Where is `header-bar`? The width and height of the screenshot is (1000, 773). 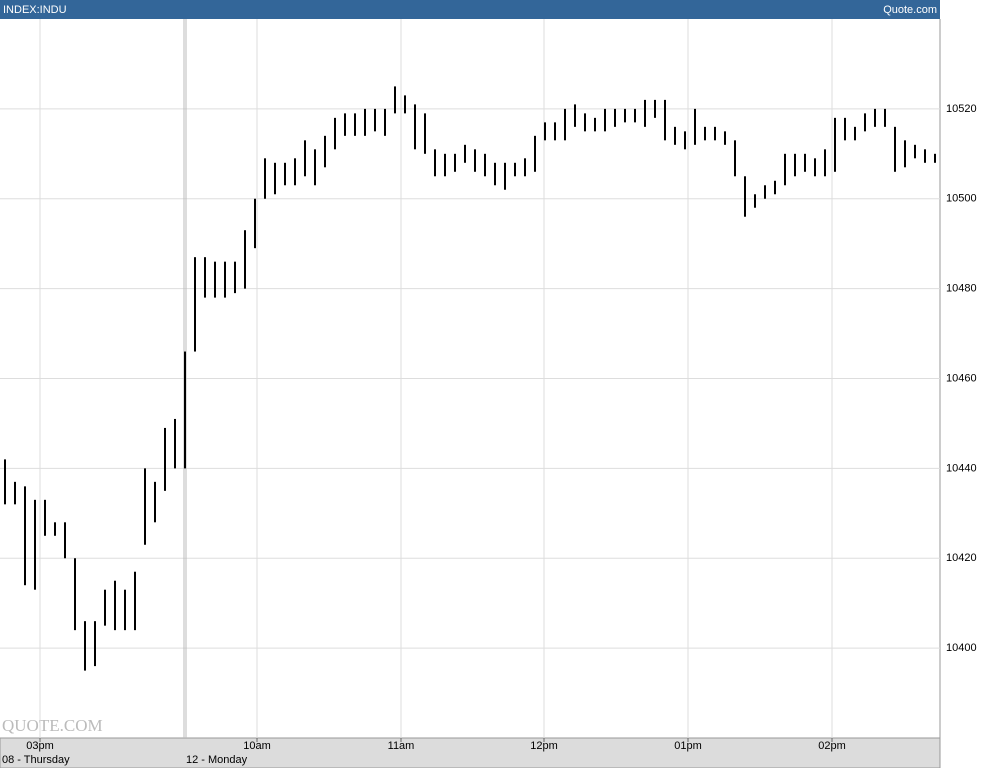 header-bar is located at coordinates (470, 9).